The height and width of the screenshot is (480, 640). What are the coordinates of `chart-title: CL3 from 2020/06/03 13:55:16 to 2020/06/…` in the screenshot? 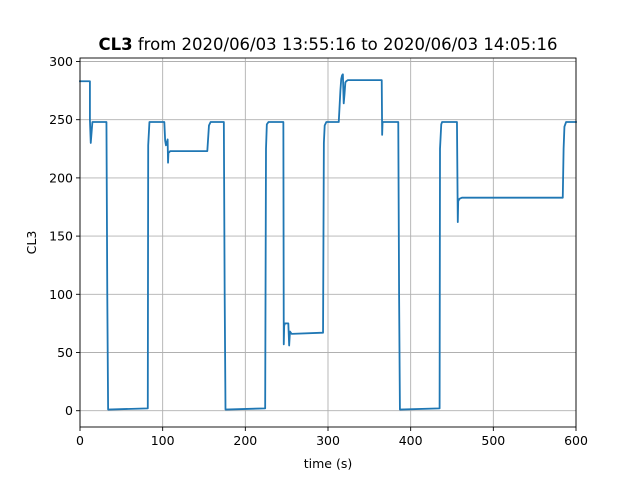 It's located at (328, 44).